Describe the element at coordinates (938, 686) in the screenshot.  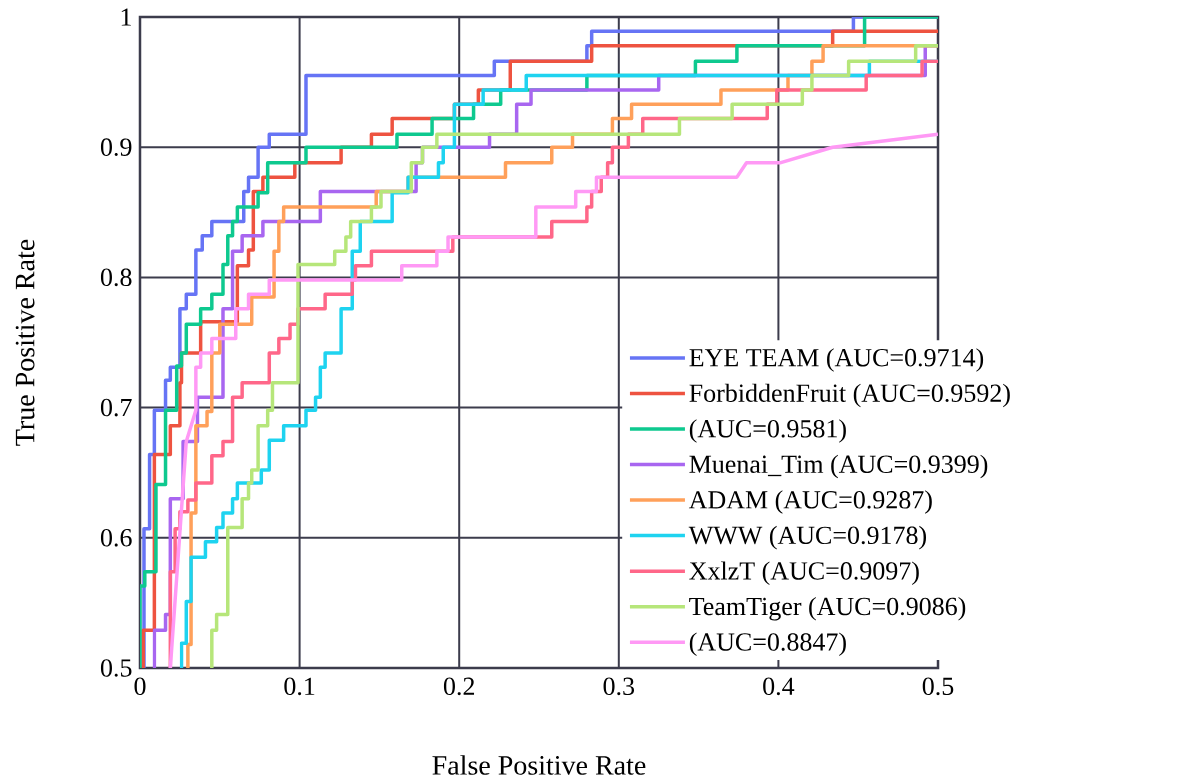
I see `x-tick-label: 0.5` at that location.